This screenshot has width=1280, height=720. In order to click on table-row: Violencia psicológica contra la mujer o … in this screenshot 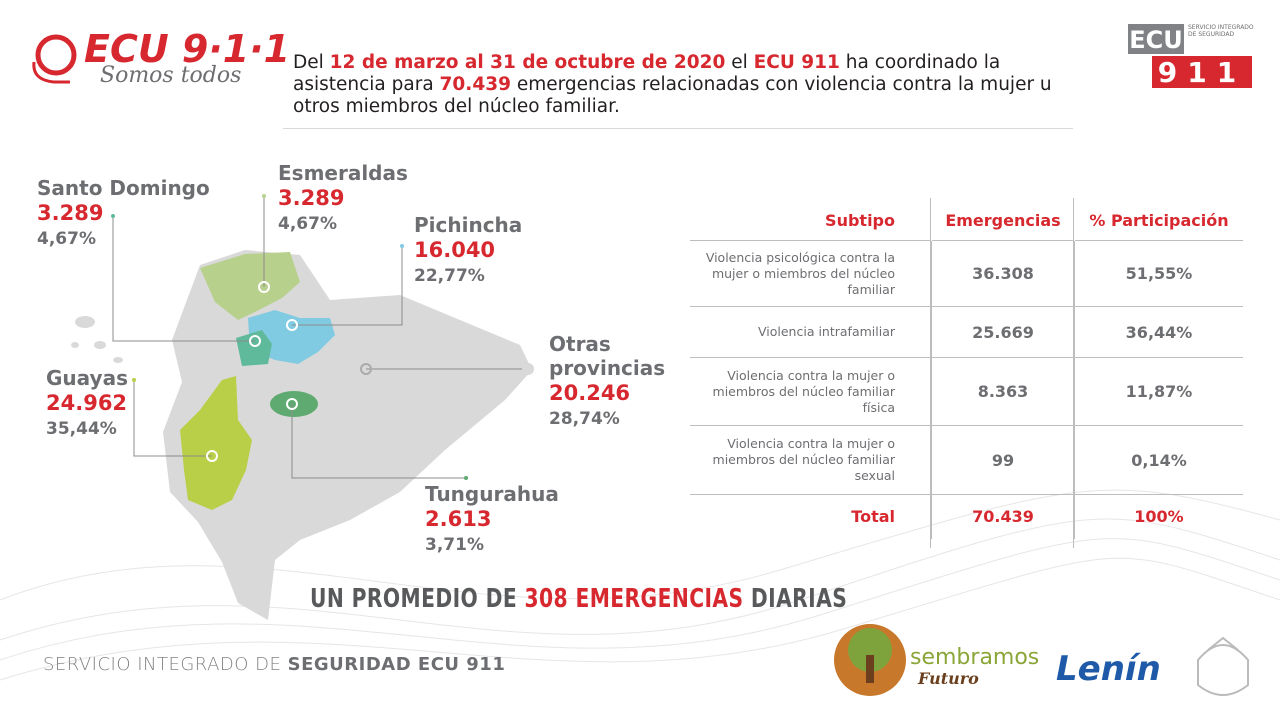, I will do `click(966, 273)`.